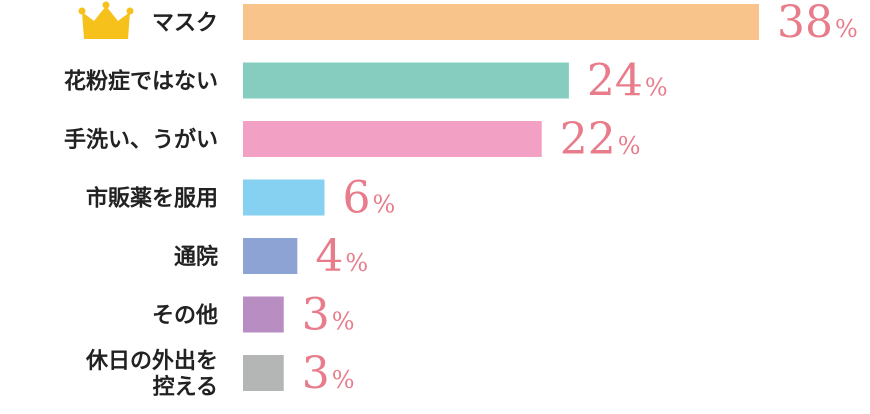 The image size is (870, 414). I want to click on category-label-6: 休日の外出を控える, so click(151, 374).